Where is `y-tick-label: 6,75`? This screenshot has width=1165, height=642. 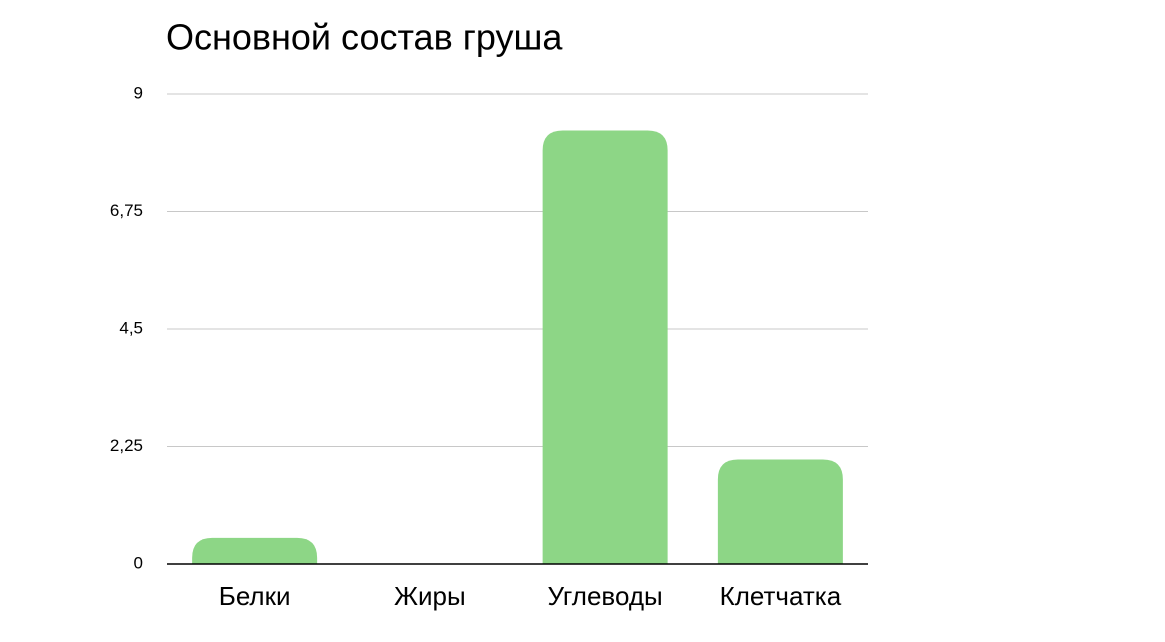
y-tick-label: 6,75 is located at coordinates (126, 210).